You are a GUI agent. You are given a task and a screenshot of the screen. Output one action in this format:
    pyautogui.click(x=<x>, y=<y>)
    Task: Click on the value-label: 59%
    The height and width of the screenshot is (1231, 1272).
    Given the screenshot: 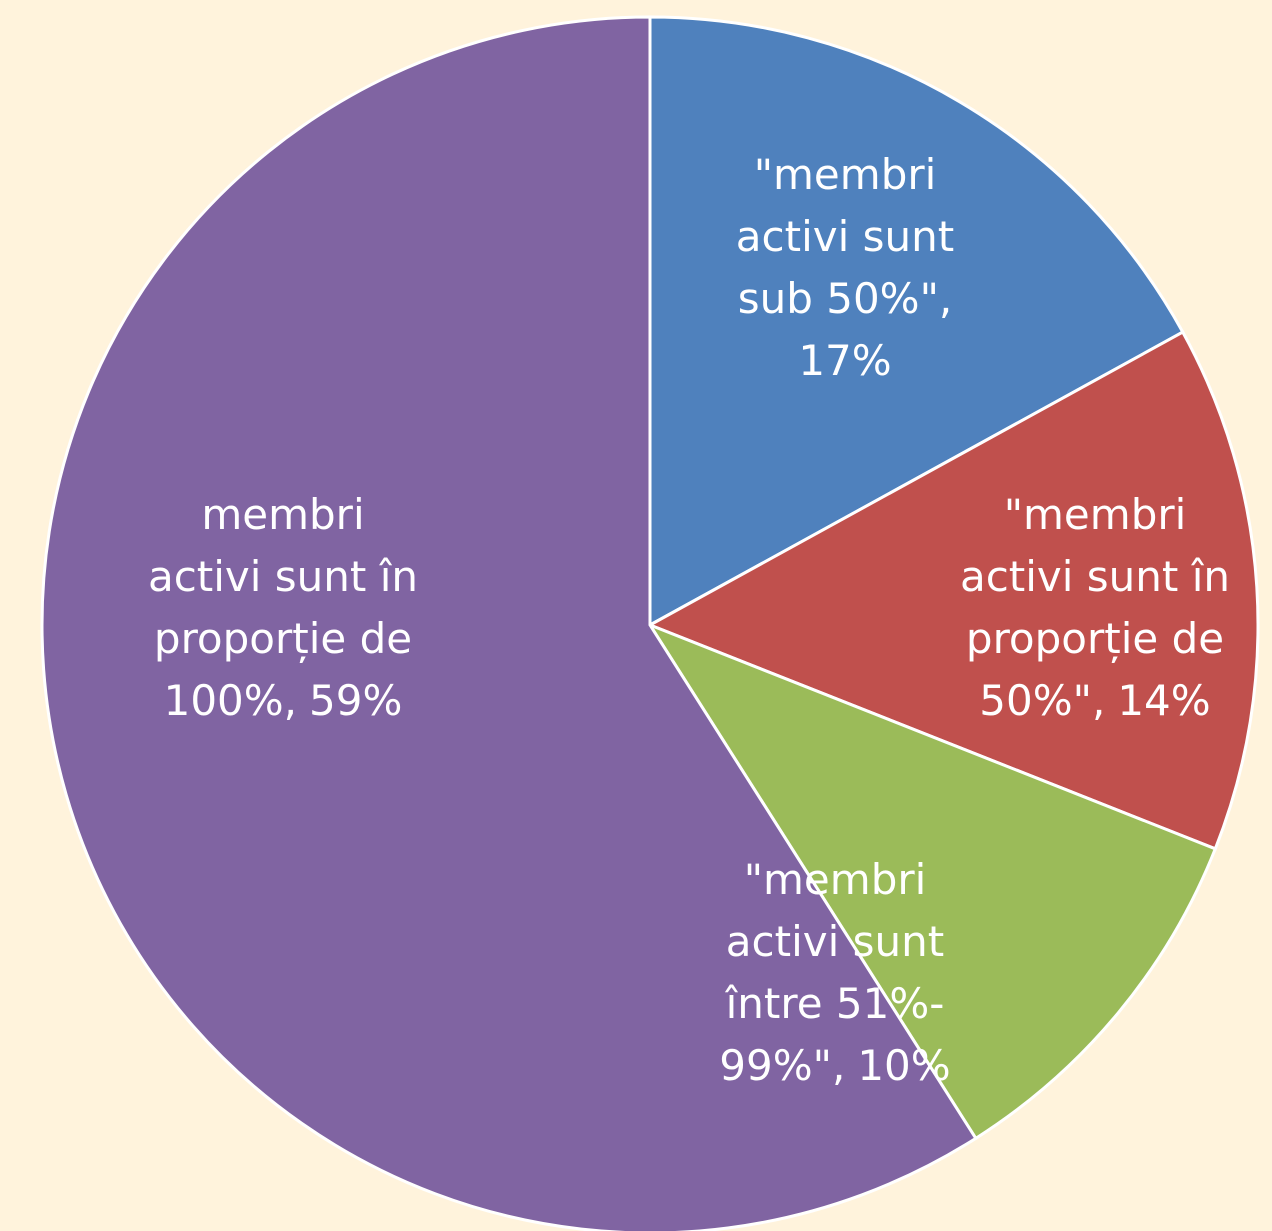 What is the action you would take?
    pyautogui.click(x=355, y=700)
    